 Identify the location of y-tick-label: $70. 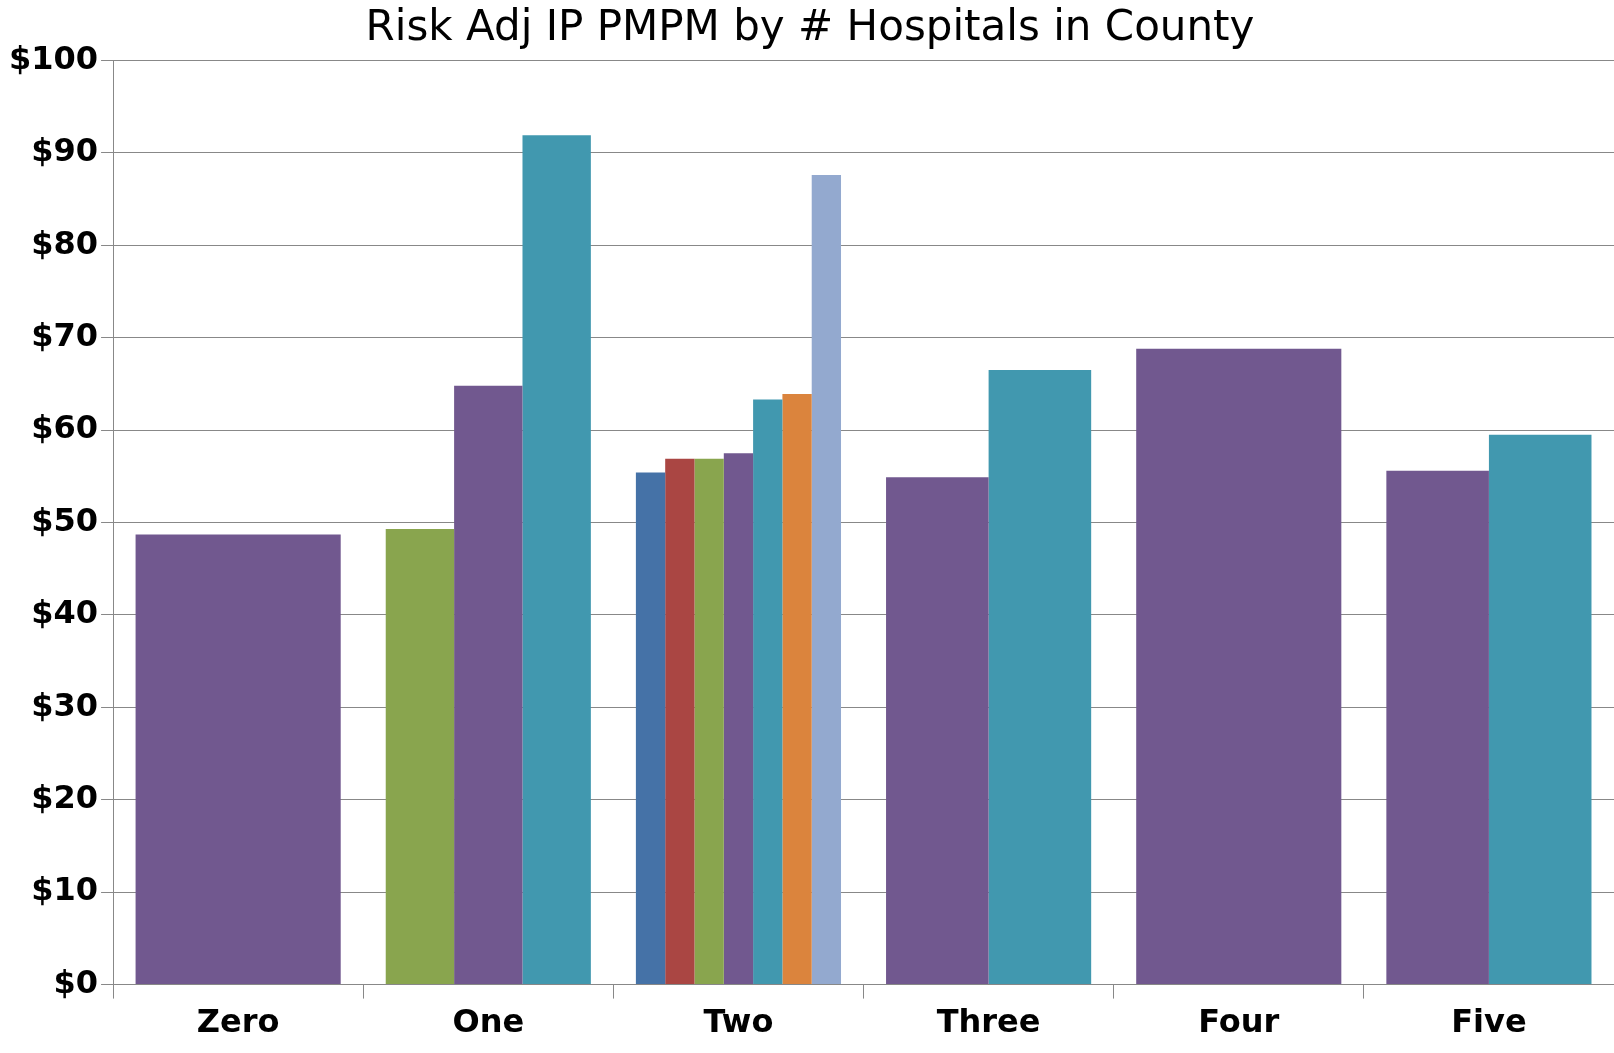
(65, 334).